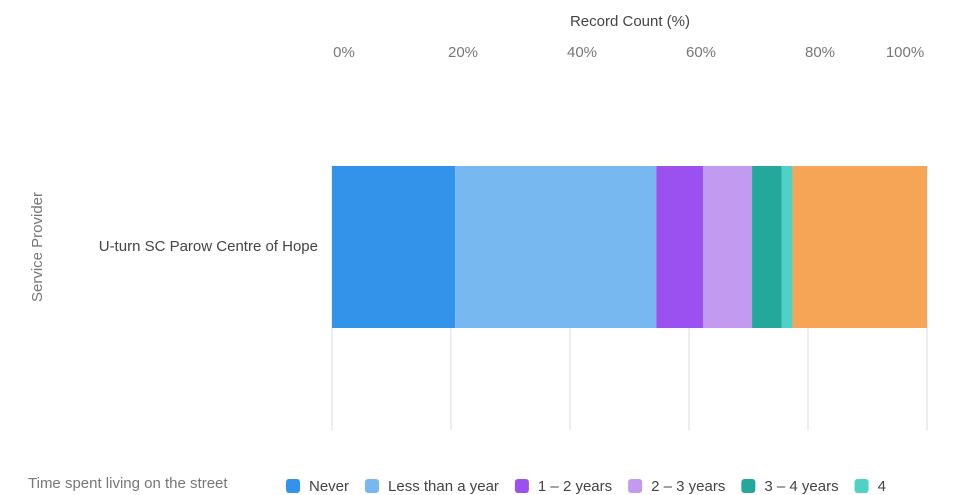  Describe the element at coordinates (443, 486) in the screenshot. I see `legend-label: Less than a year` at that location.